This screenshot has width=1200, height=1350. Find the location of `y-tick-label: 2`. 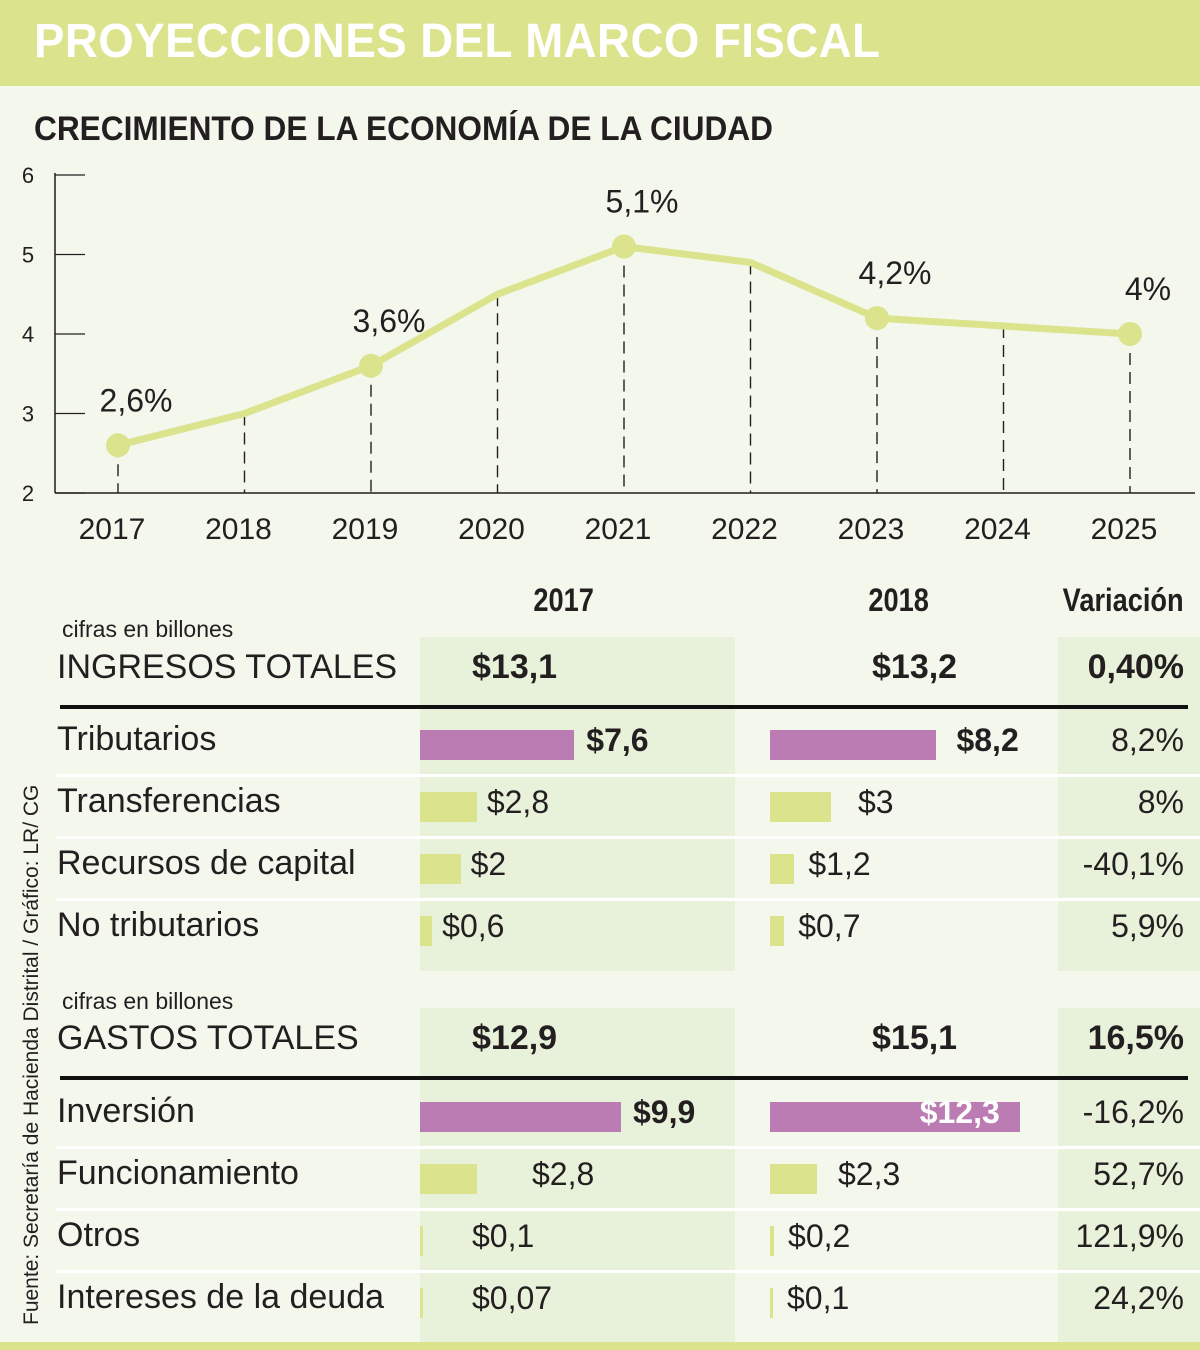

y-tick-label: 2 is located at coordinates (28, 493).